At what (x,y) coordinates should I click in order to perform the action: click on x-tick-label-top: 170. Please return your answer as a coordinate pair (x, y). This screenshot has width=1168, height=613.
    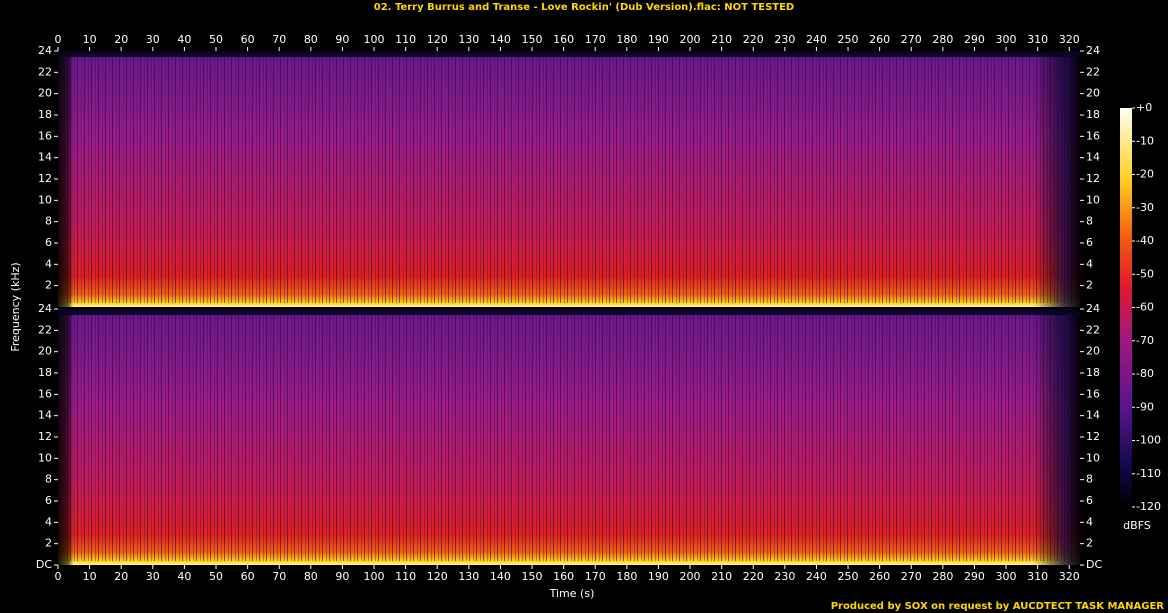
    Looking at the image, I should click on (595, 39).